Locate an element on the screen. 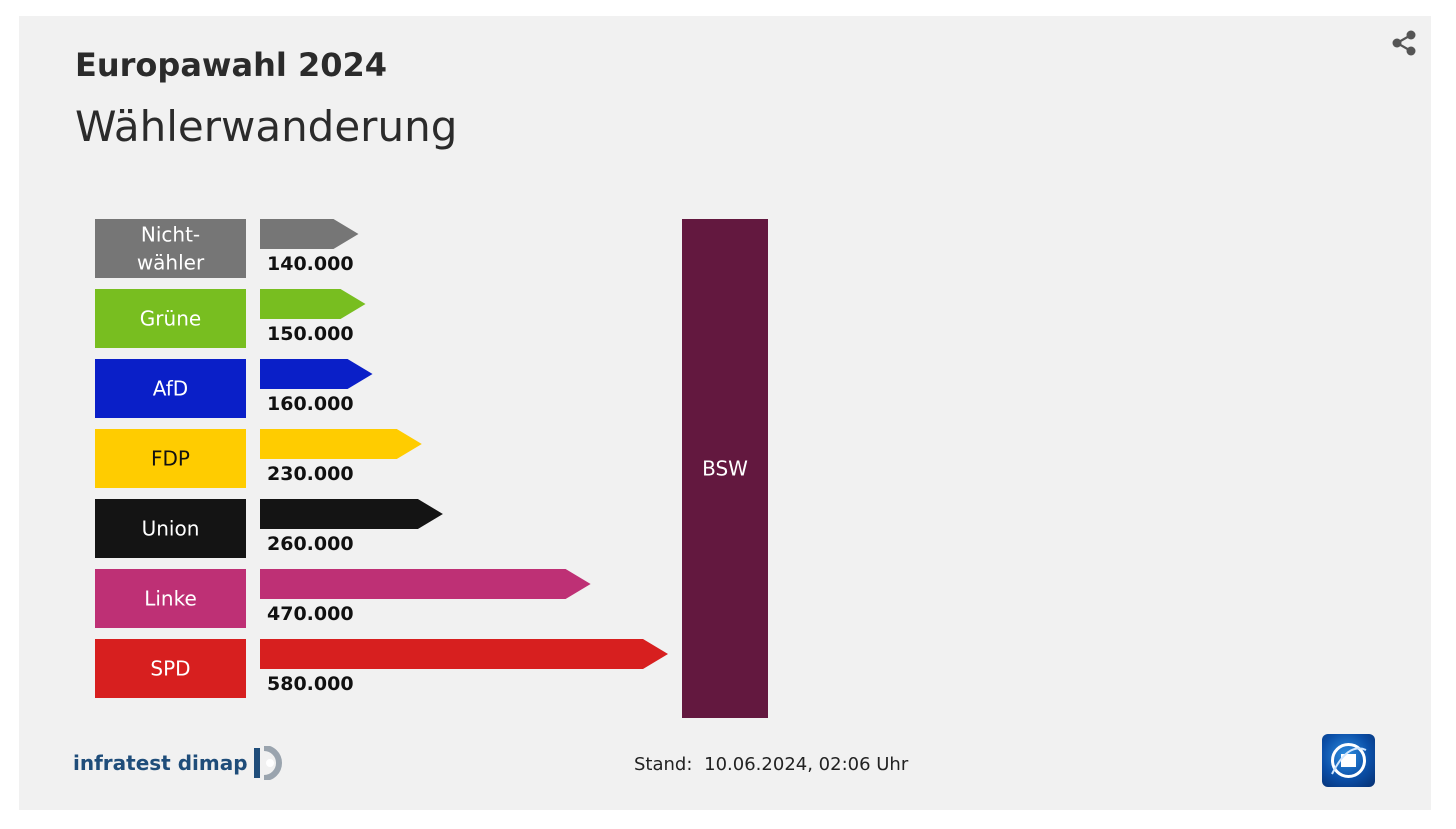 The height and width of the screenshot is (829, 1456). stand-value: 10.06.2024, 02:06 Uhr is located at coordinates (806, 764).